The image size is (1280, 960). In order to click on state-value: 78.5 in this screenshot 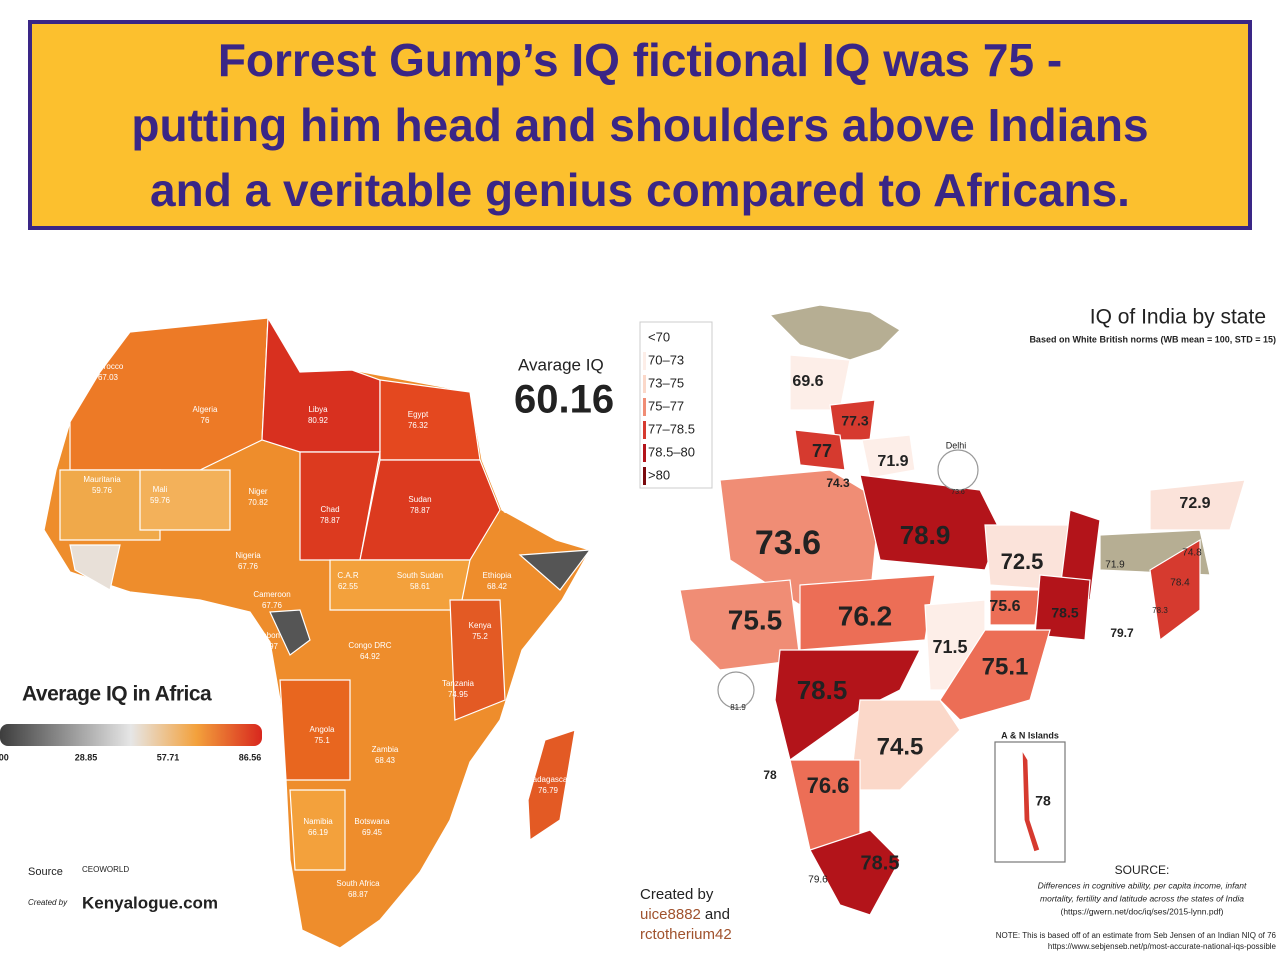, I will do `click(822, 690)`.